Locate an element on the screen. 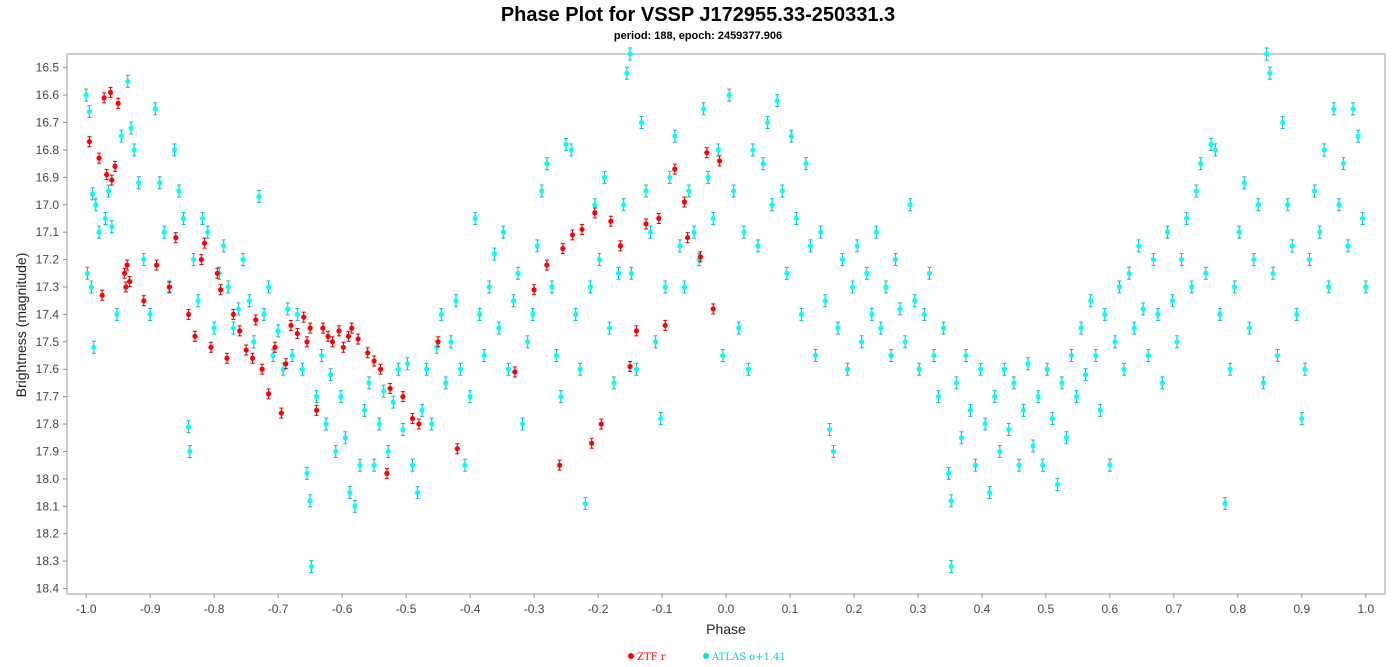 The height and width of the screenshot is (667, 1397). x-tick-label: 0.8 is located at coordinates (1238, 609).